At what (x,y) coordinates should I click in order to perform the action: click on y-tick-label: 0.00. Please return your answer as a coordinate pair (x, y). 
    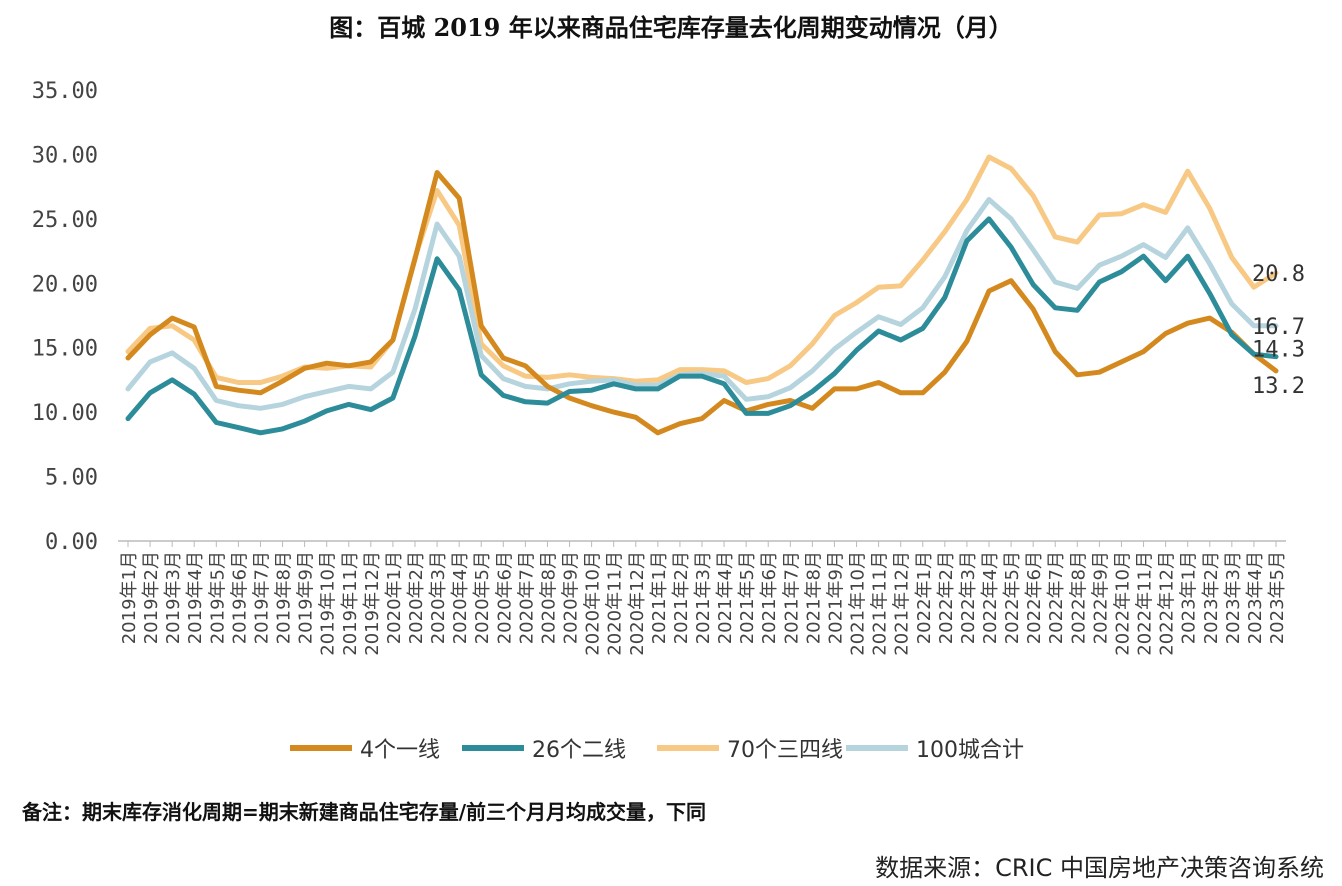
    Looking at the image, I should click on (71, 542).